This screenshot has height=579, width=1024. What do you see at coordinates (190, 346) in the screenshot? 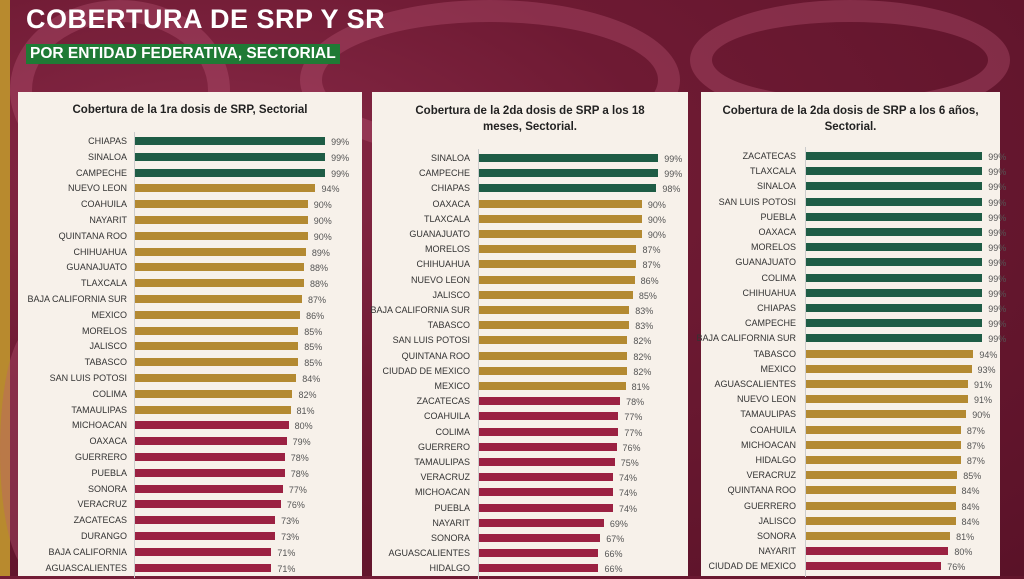
I see `bar-row: JALISCO 85%` at bounding box center [190, 346].